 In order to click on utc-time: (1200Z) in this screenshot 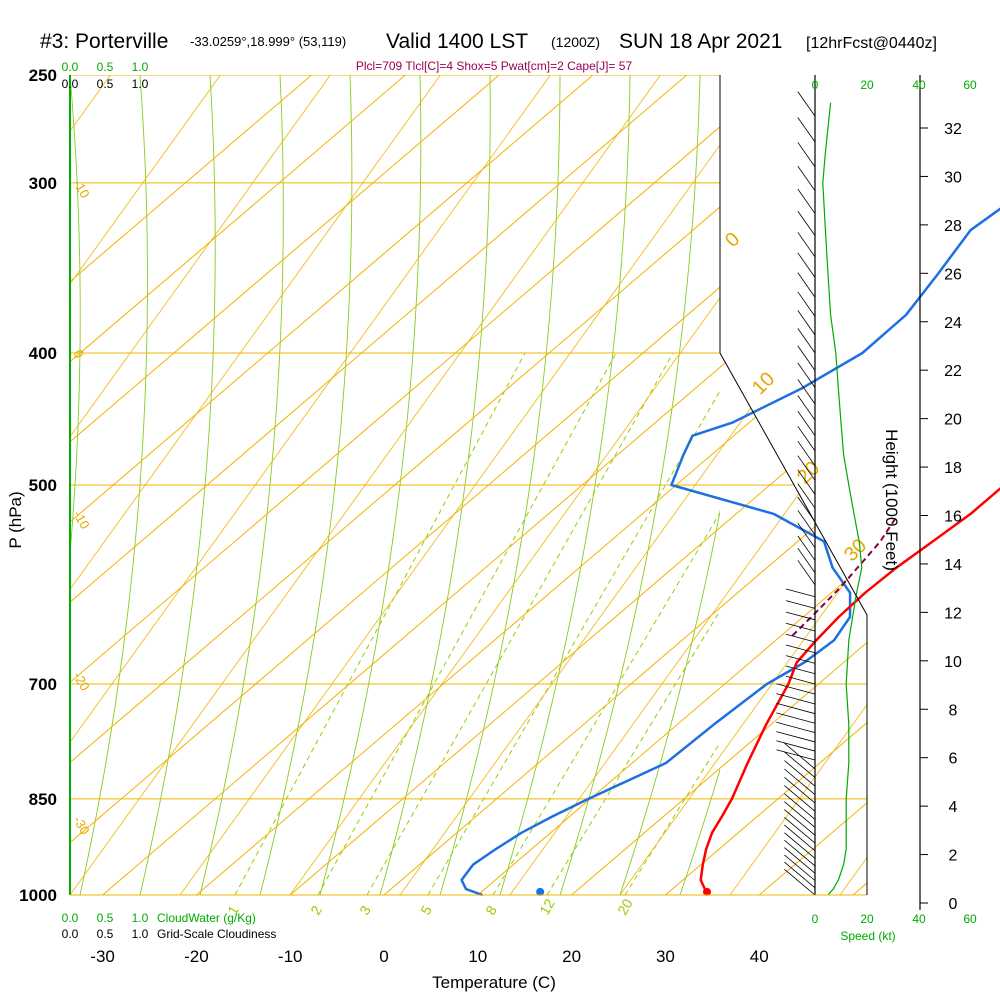, I will do `click(575, 42)`.